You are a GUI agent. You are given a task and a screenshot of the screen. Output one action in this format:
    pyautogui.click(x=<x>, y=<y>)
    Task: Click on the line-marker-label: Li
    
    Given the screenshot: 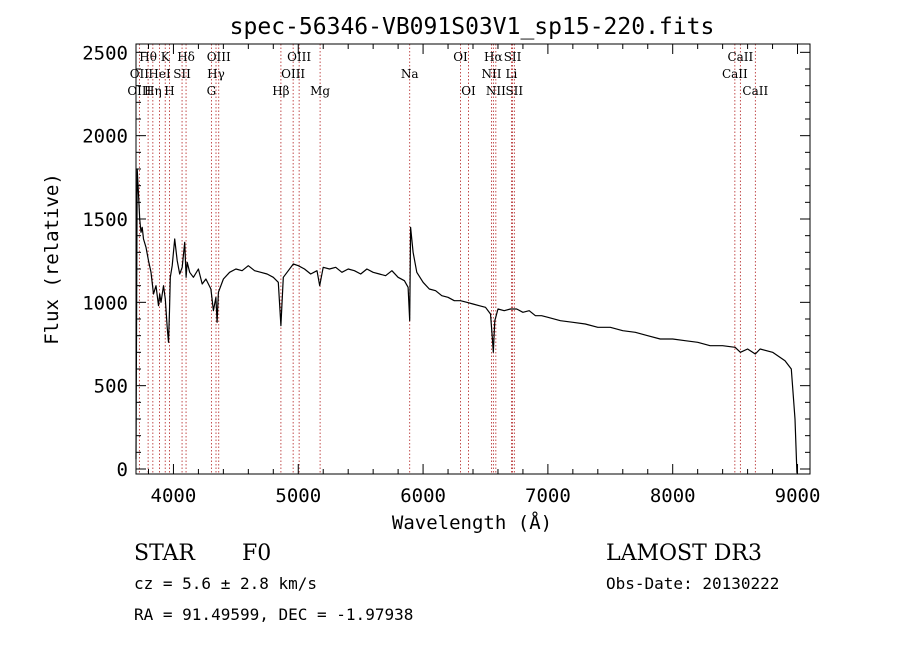 What is the action you would take?
    pyautogui.click(x=512, y=74)
    